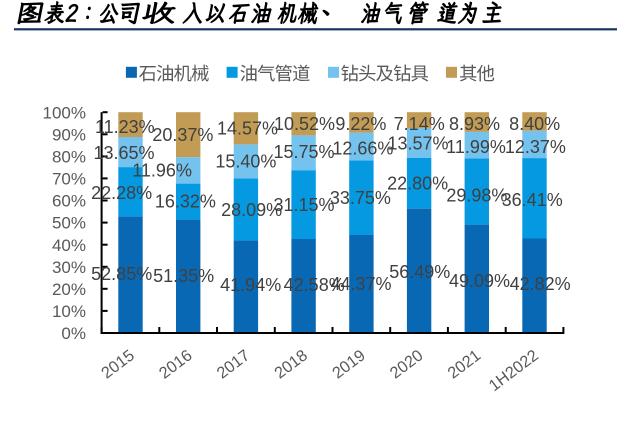 The width and height of the screenshot is (618, 429). I want to click on svg-text: 15.40%, so click(245, 162).